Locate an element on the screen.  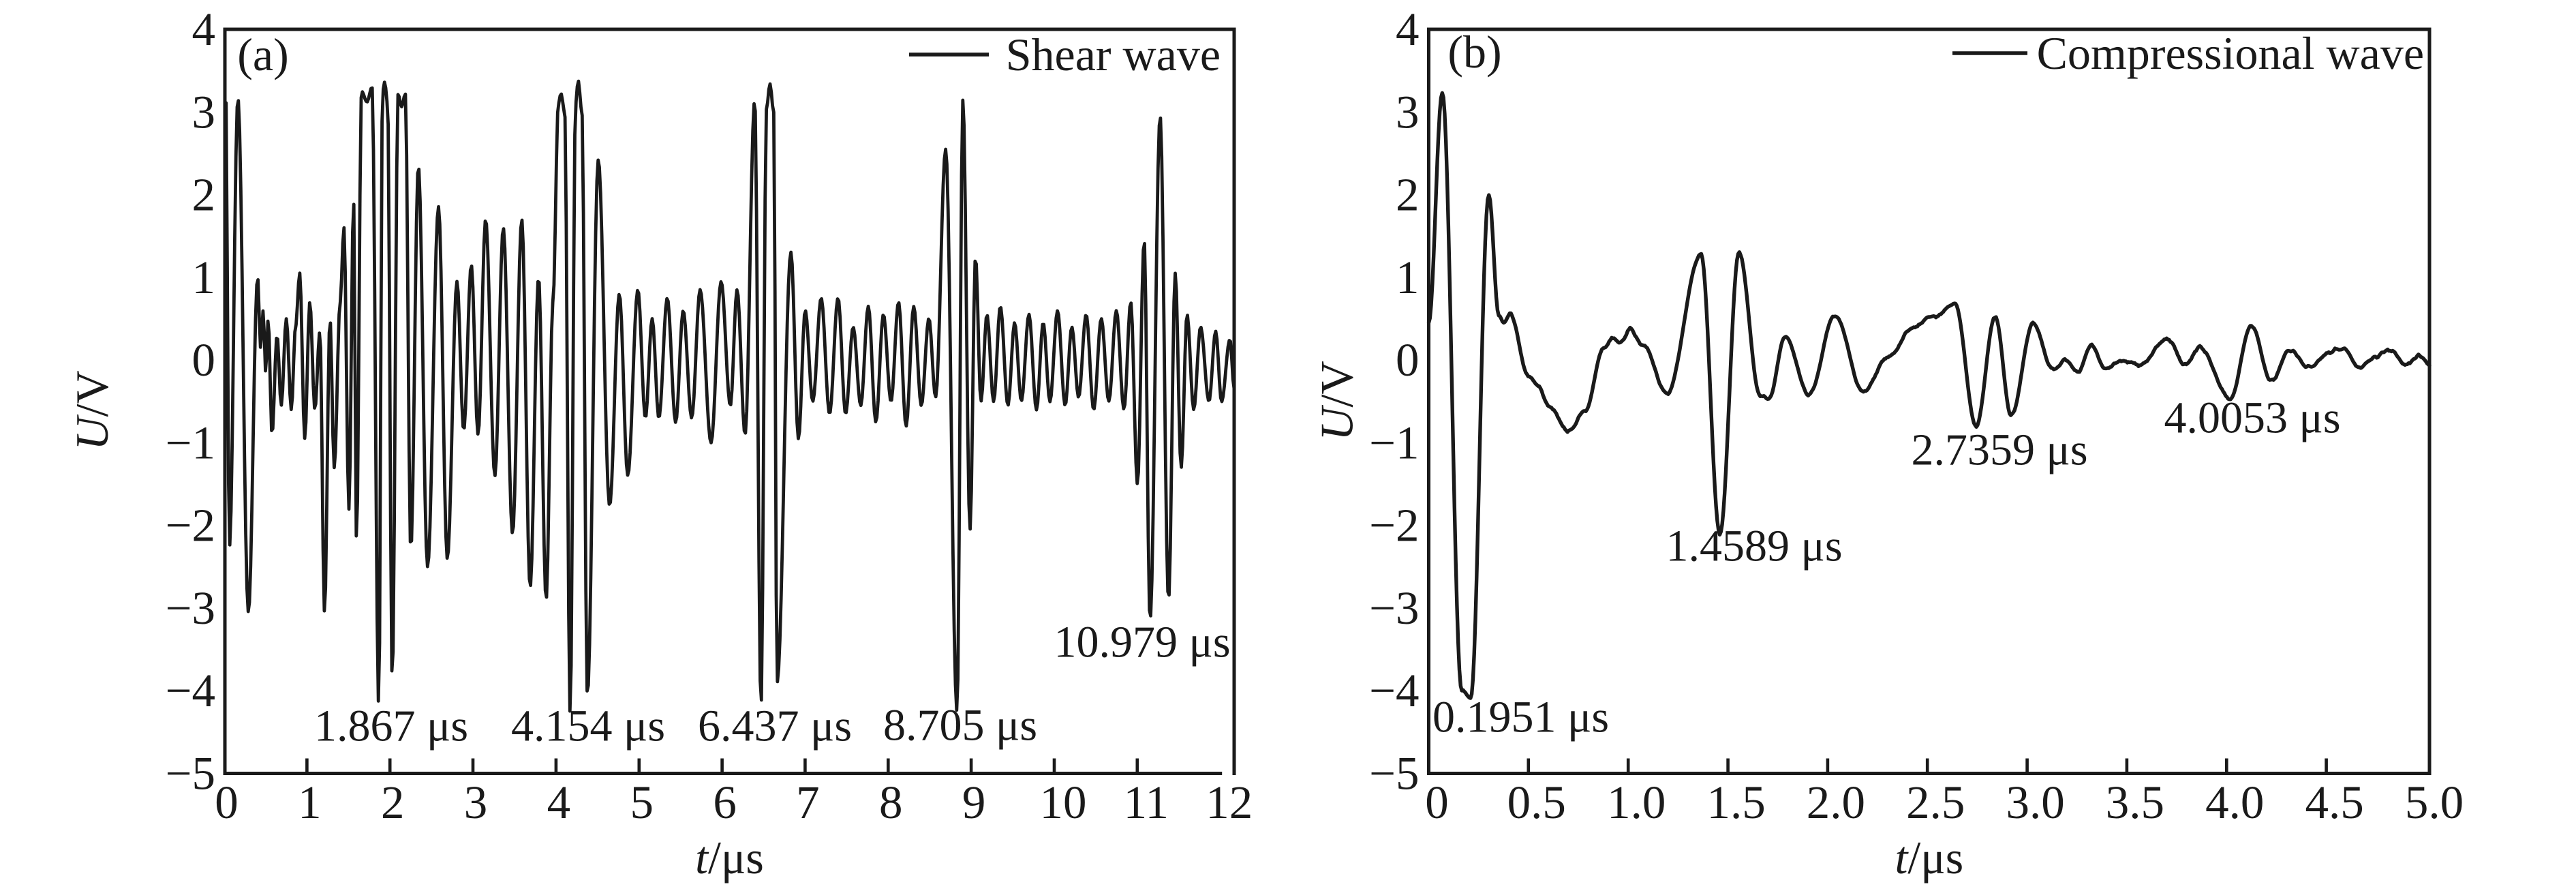
svg-text: 4.154 μs is located at coordinates (588, 726).